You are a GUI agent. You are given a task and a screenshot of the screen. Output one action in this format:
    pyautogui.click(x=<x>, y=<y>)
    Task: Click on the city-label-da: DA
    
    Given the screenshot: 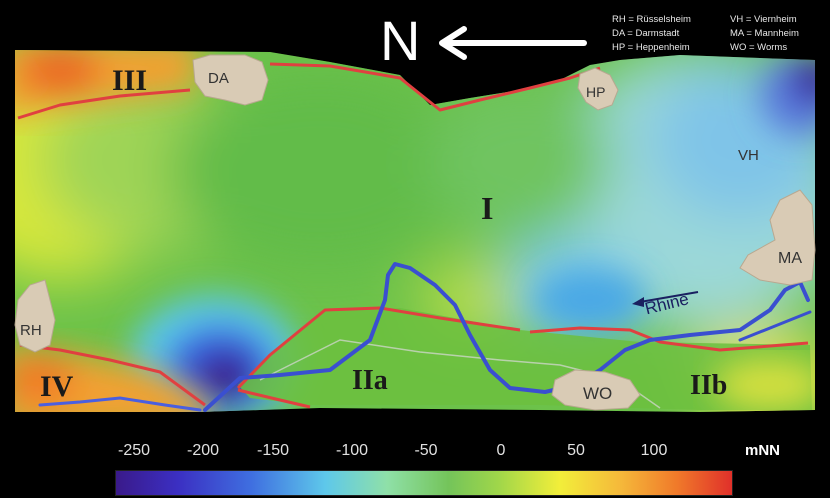 What is the action you would take?
    pyautogui.click(x=218, y=78)
    